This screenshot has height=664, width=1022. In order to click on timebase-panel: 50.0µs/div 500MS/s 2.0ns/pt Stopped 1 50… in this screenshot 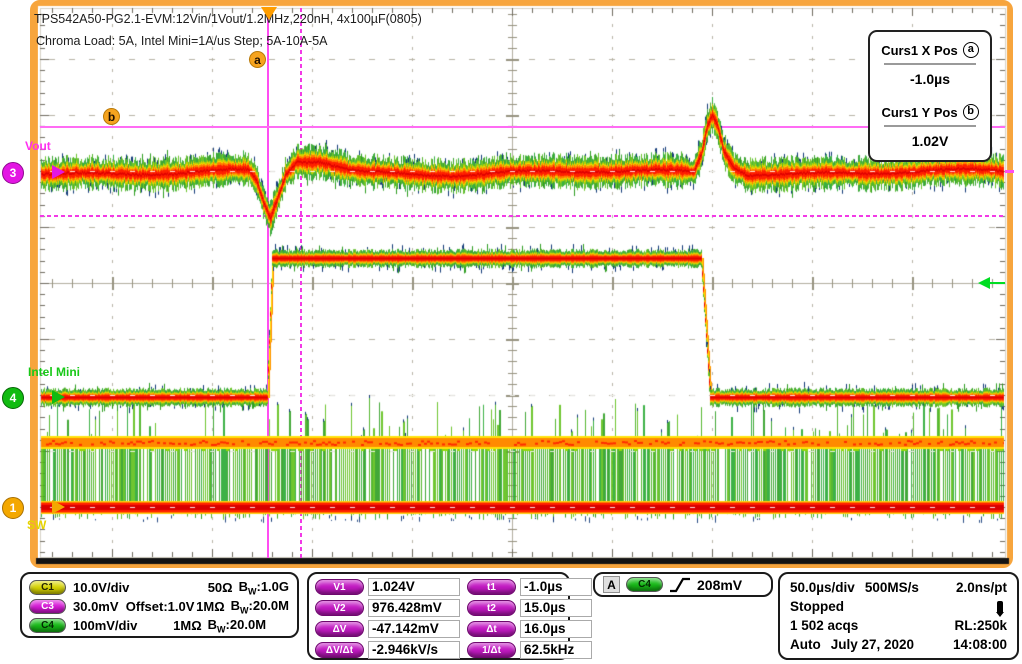, I will do `click(898, 616)`.